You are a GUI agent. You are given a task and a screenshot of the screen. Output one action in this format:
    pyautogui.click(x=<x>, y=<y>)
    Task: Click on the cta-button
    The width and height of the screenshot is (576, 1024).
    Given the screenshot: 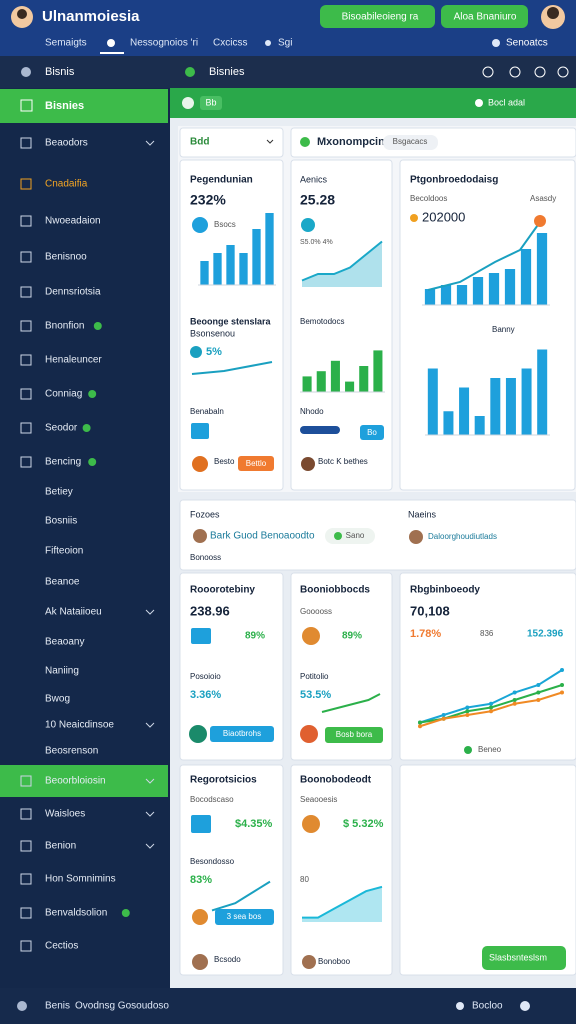 What is the action you would take?
    pyautogui.click(x=524, y=958)
    